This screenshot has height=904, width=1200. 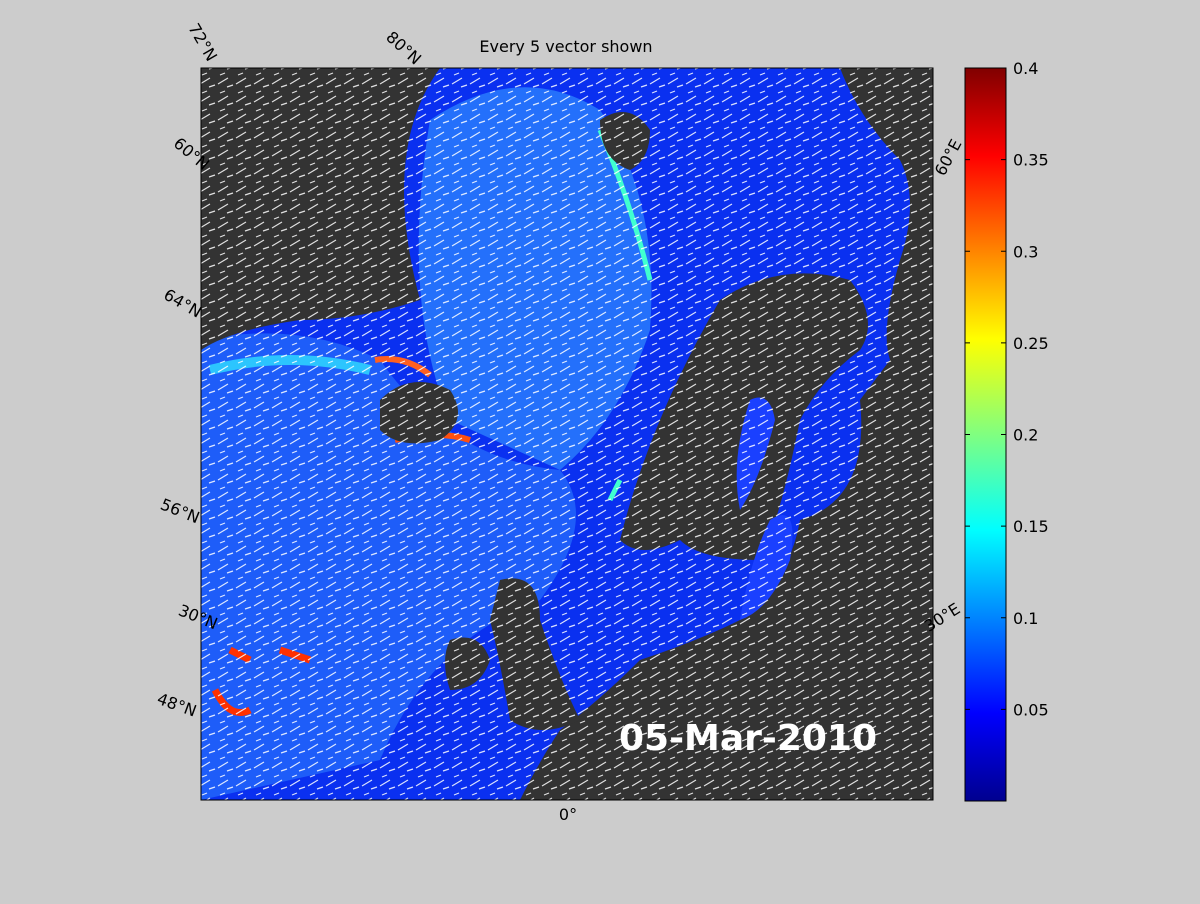 I want to click on graticule-label: 48°N, so click(x=177, y=705).